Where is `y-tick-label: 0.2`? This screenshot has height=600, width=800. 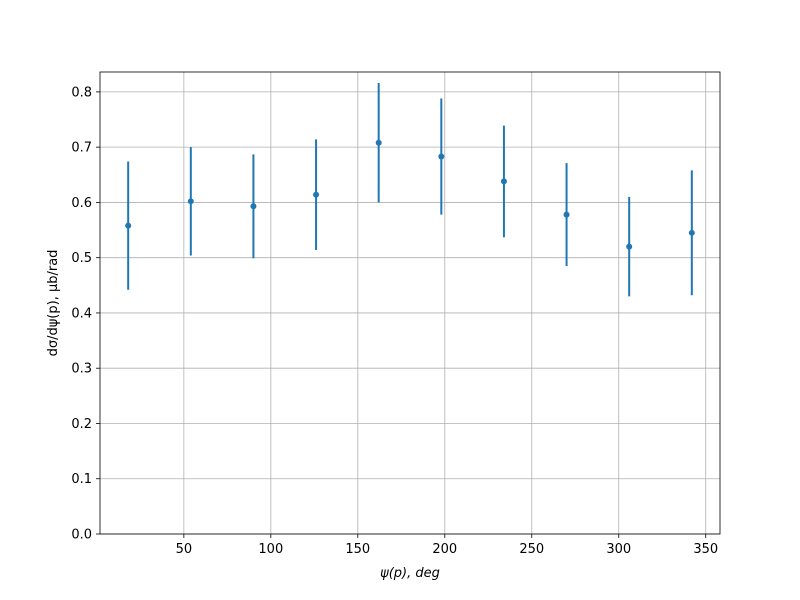
y-tick-label: 0.2 is located at coordinates (81, 424).